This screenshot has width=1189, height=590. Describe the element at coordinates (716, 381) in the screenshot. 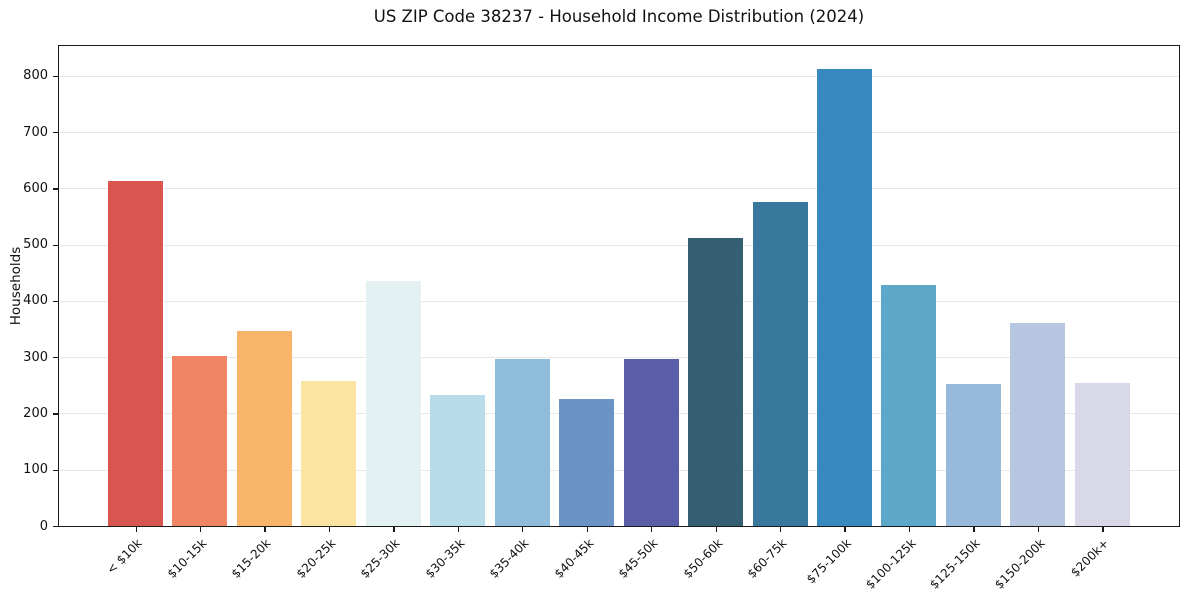

I see `bar-$50-60k` at that location.